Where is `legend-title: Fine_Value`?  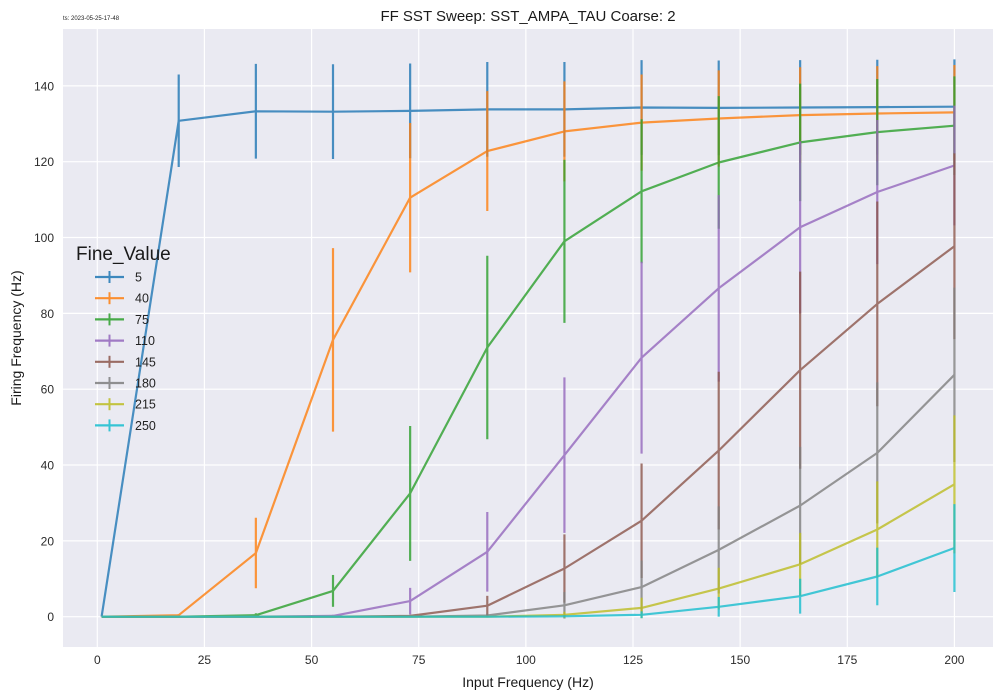
legend-title: Fine_Value is located at coordinates (123, 254).